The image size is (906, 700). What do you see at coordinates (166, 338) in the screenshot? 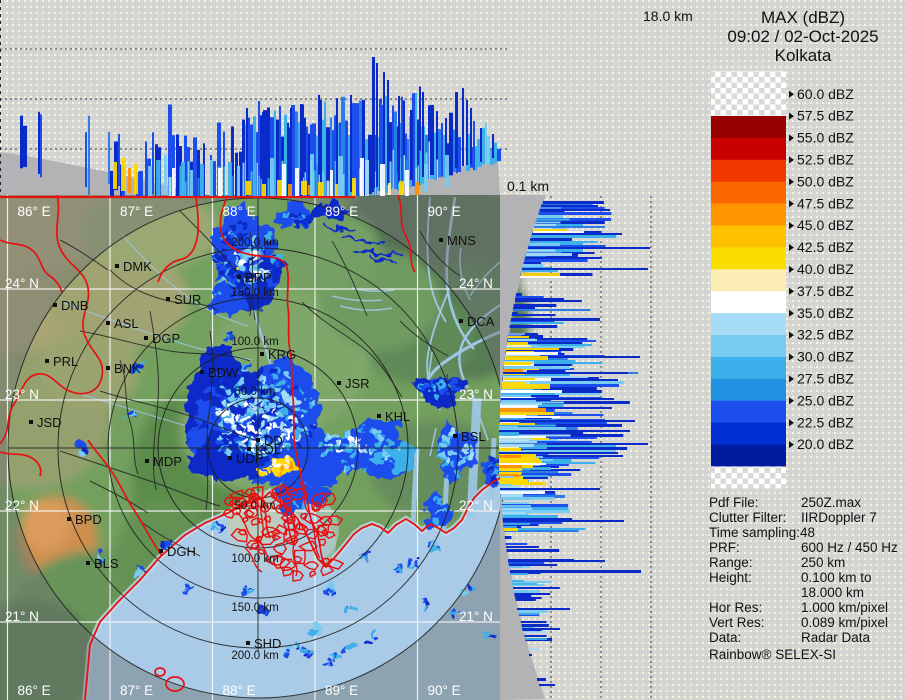
I see `svg-text: DGP` at bounding box center [166, 338].